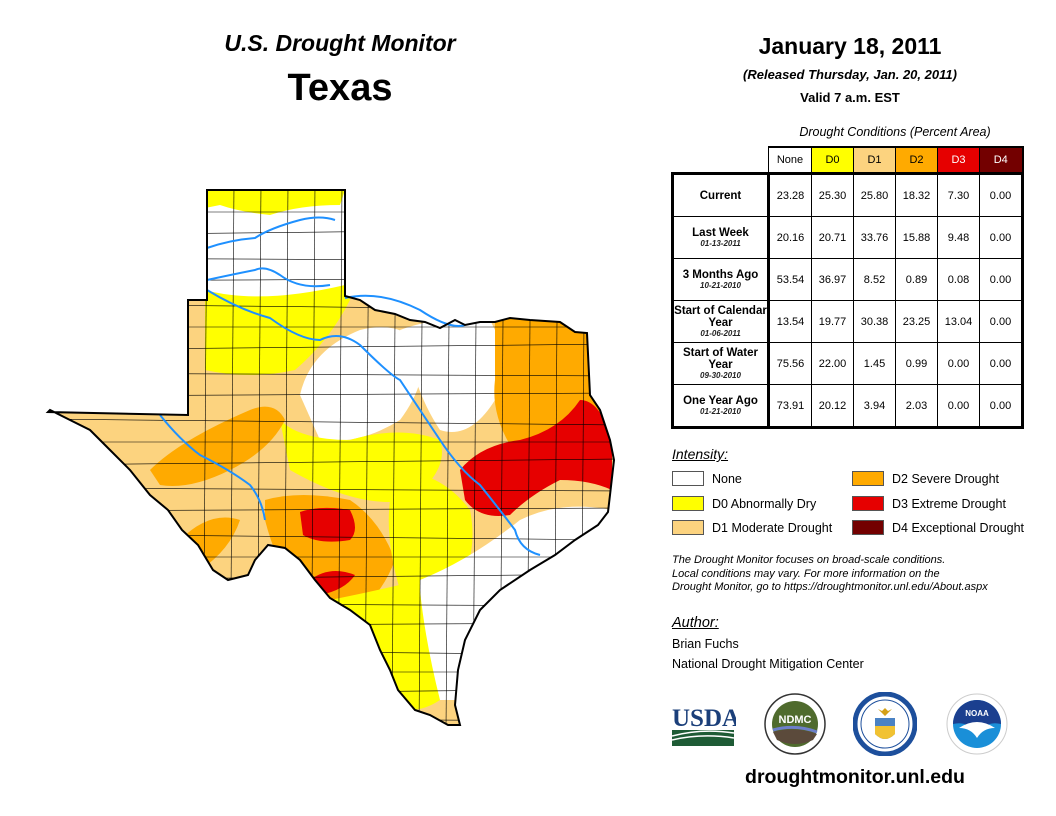 The height and width of the screenshot is (816, 1056). Describe the element at coordinates (832, 279) in the screenshot. I see `cell-d0: 36.97` at that location.